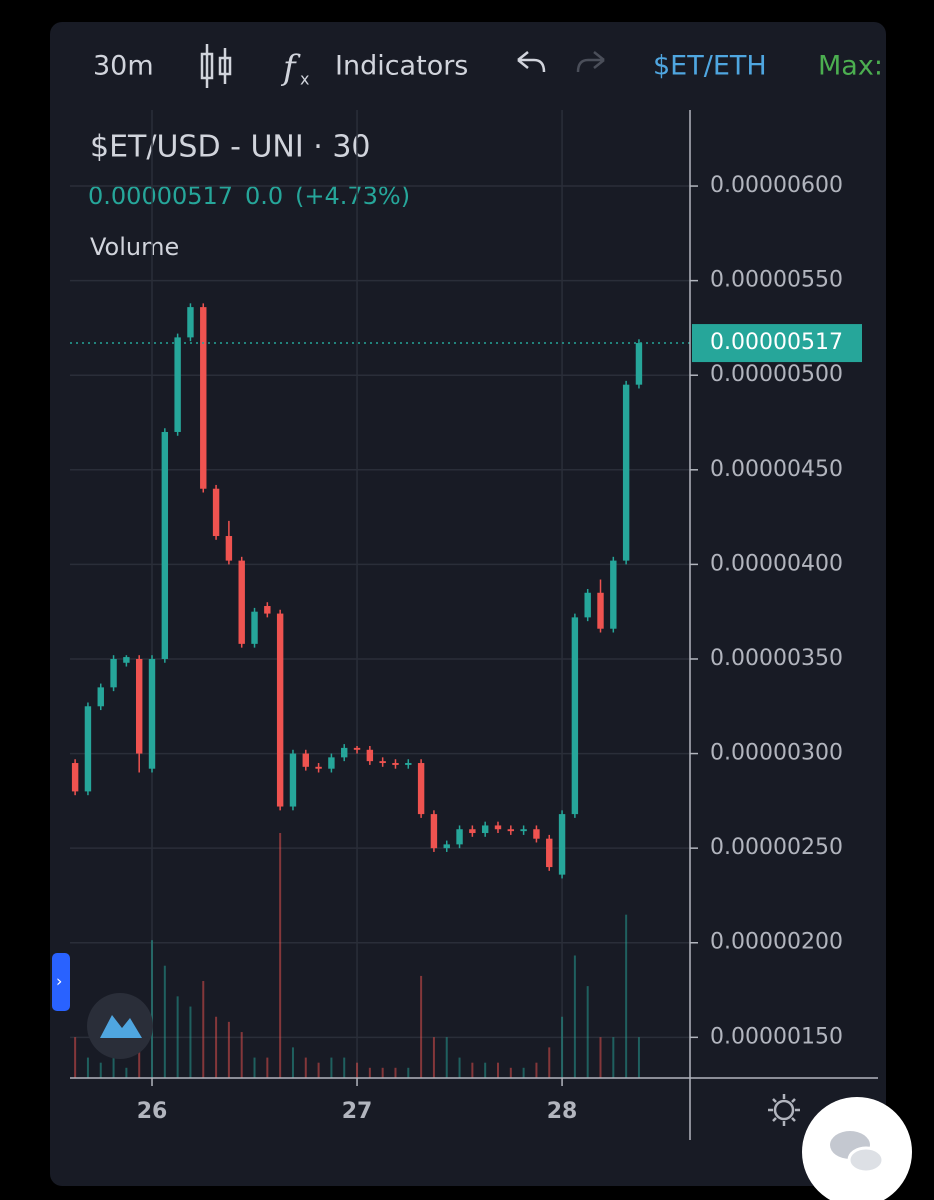 The width and height of the screenshot is (934, 1200). I want to click on y-tick-label: 0.00000500, so click(776, 374).